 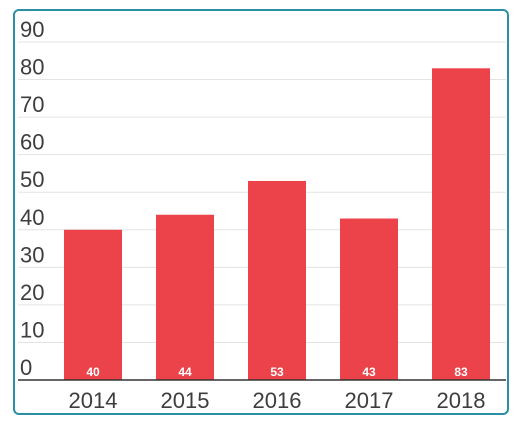 I want to click on x-tick-label-2015: 2015, so click(x=185, y=400).